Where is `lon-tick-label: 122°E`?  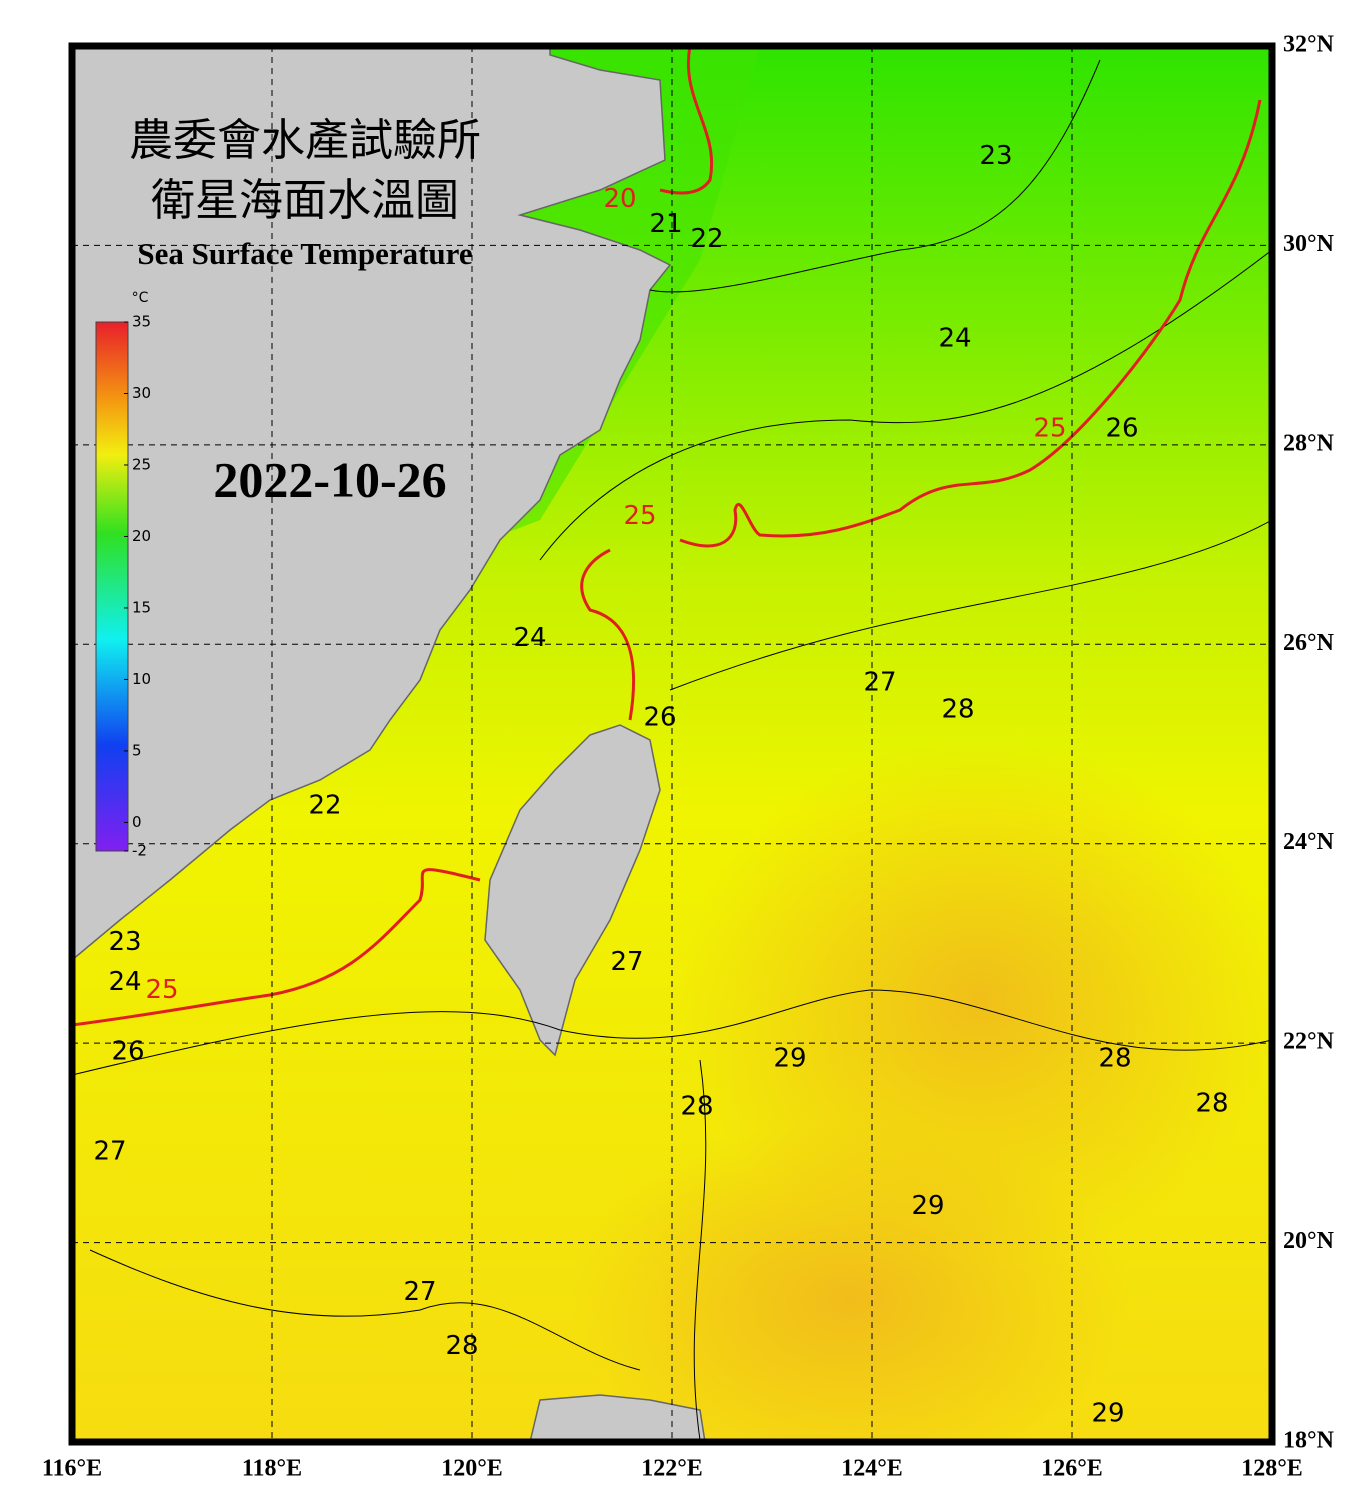
lon-tick-label: 122°E is located at coordinates (672, 1469).